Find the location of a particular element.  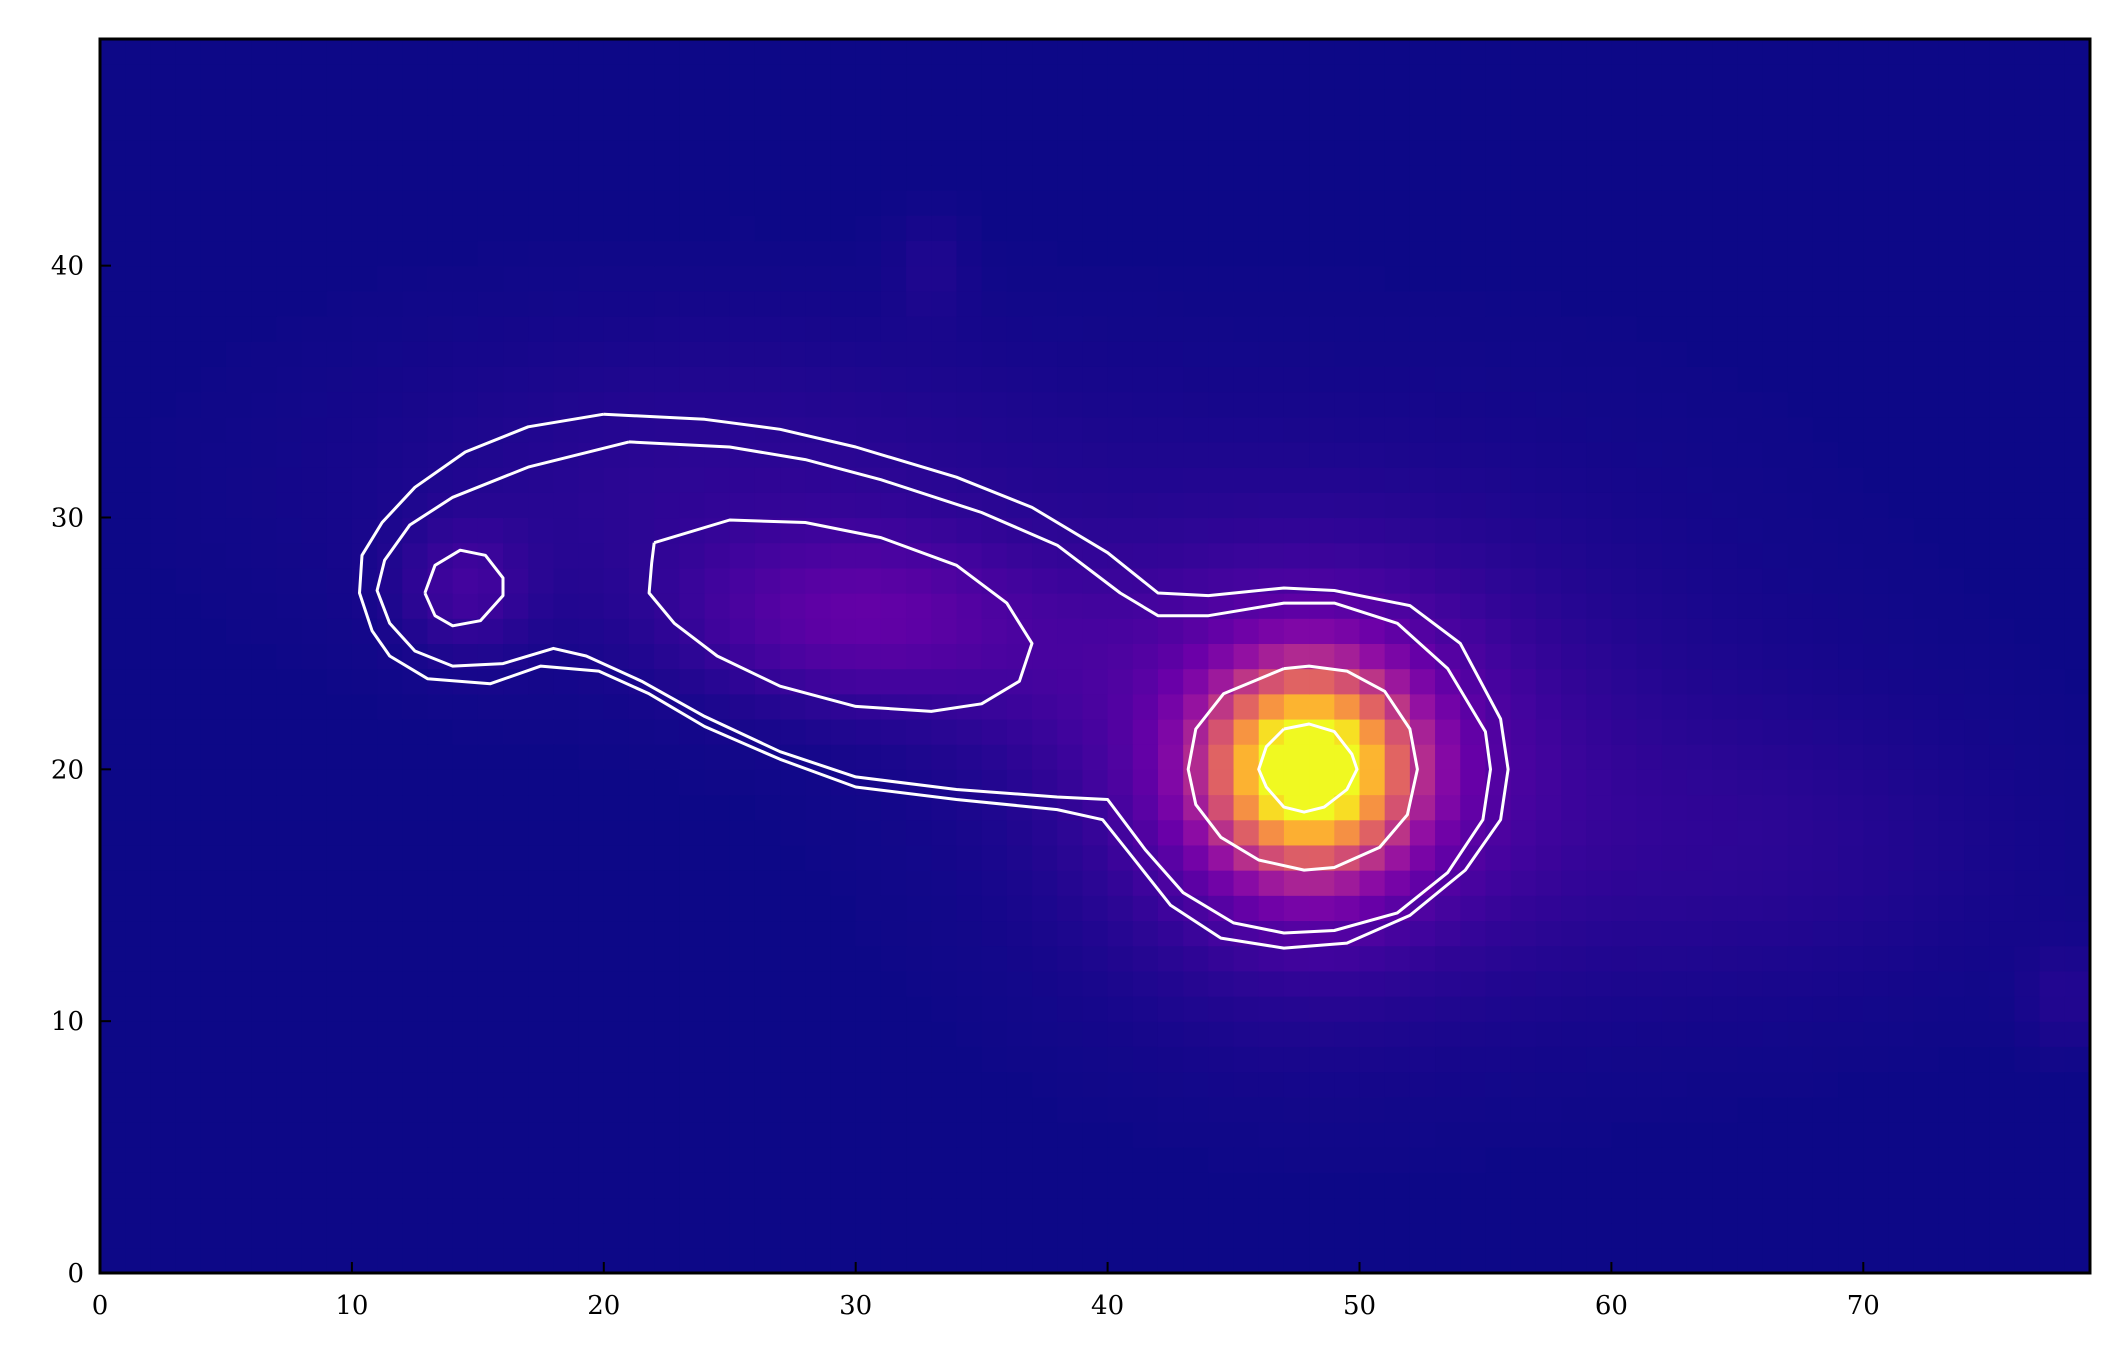

x-tick-label: 10 is located at coordinates (351, 1306).